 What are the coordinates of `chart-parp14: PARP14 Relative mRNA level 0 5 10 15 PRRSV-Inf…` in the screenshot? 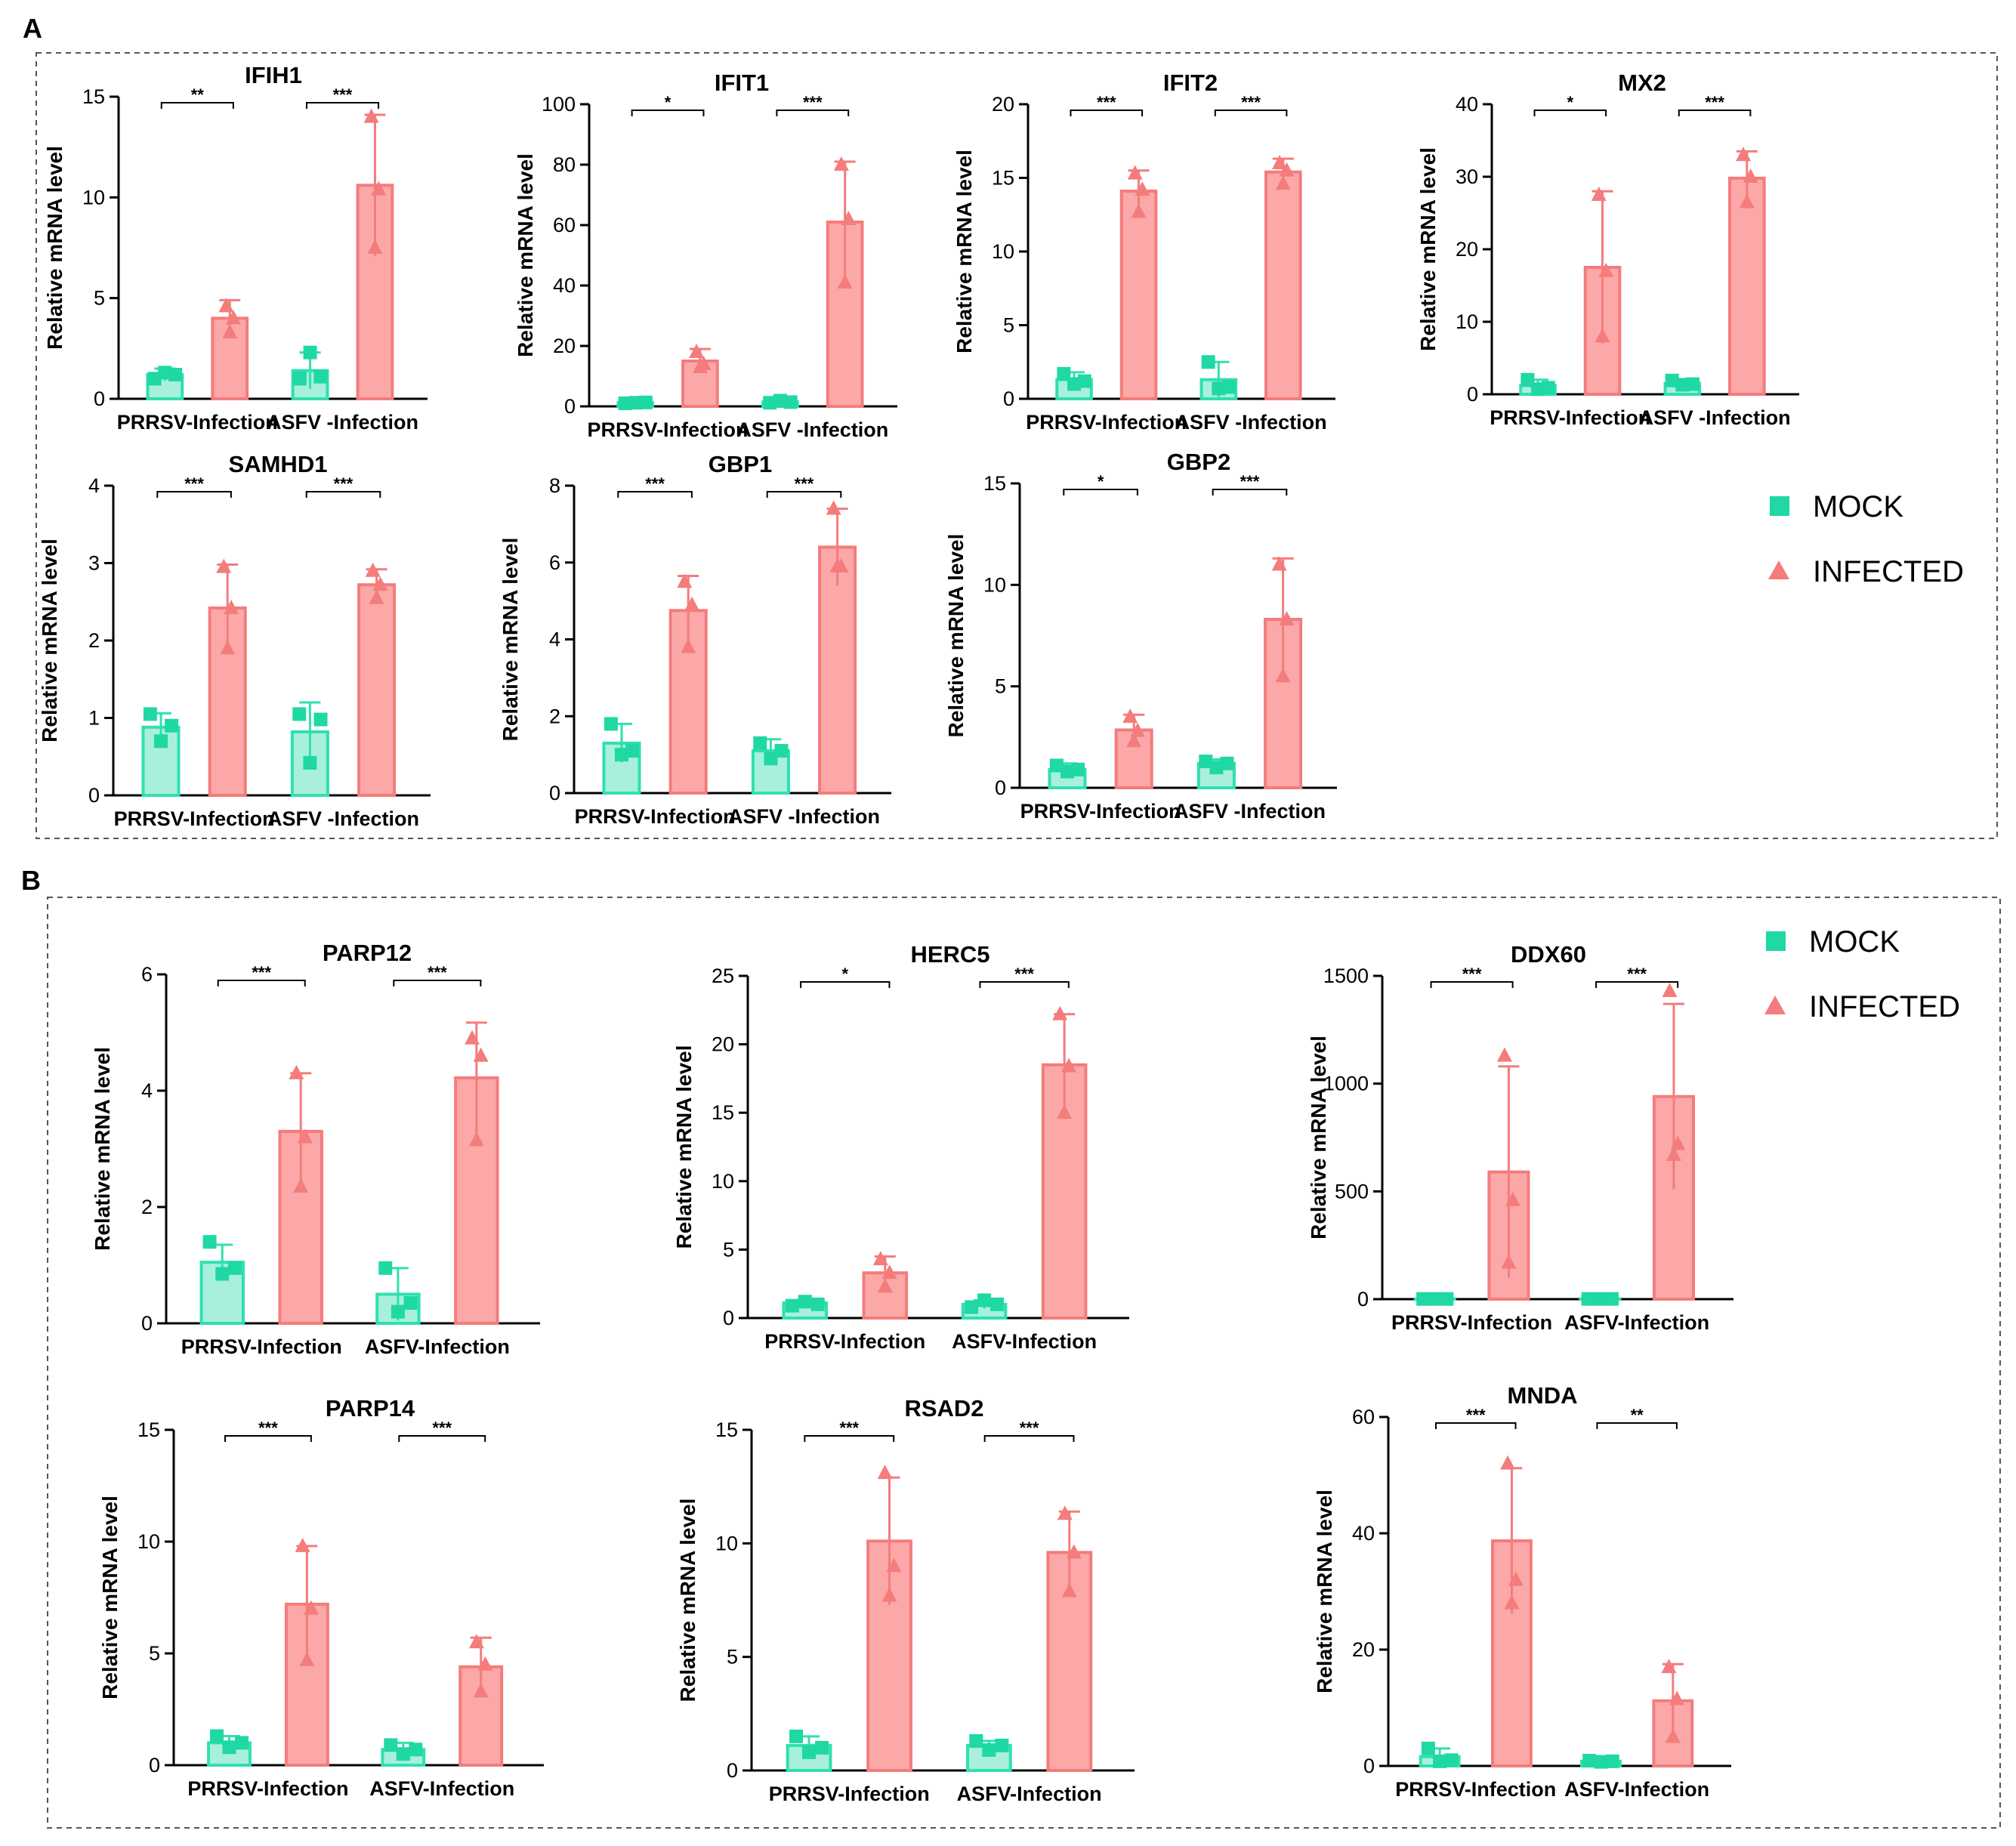 It's located at (321, 1597).